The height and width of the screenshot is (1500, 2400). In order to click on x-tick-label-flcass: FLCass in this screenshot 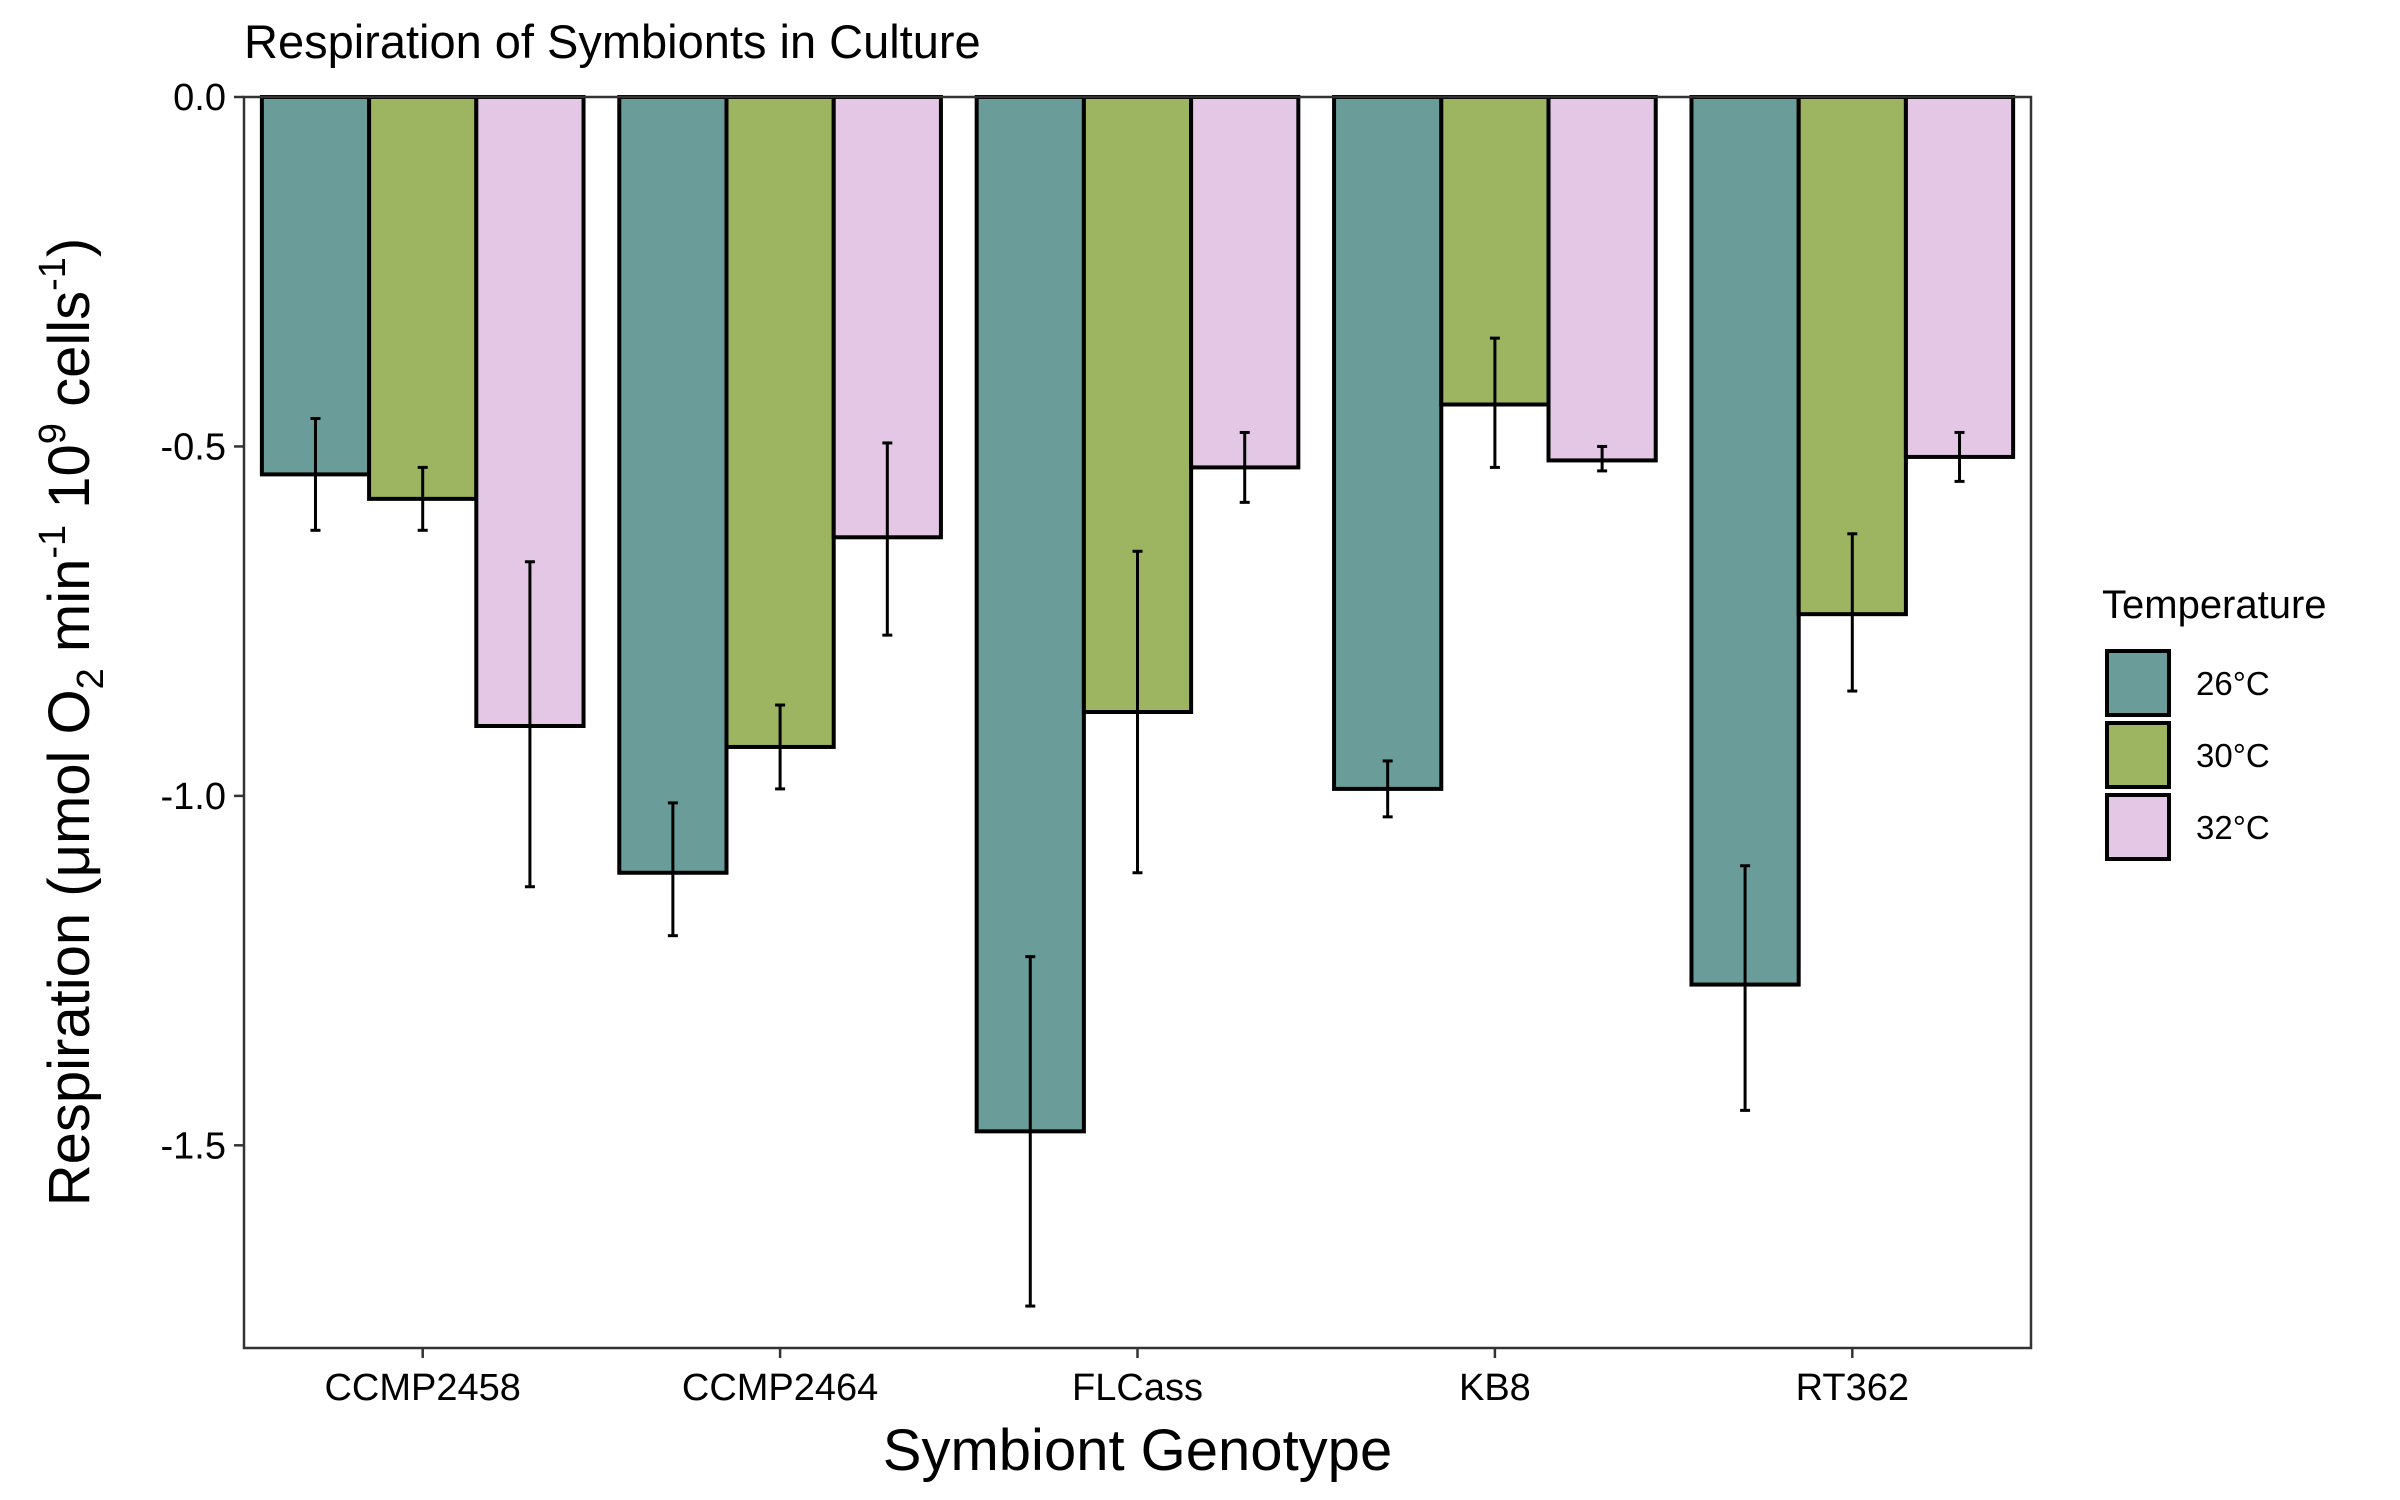, I will do `click(1137, 1388)`.